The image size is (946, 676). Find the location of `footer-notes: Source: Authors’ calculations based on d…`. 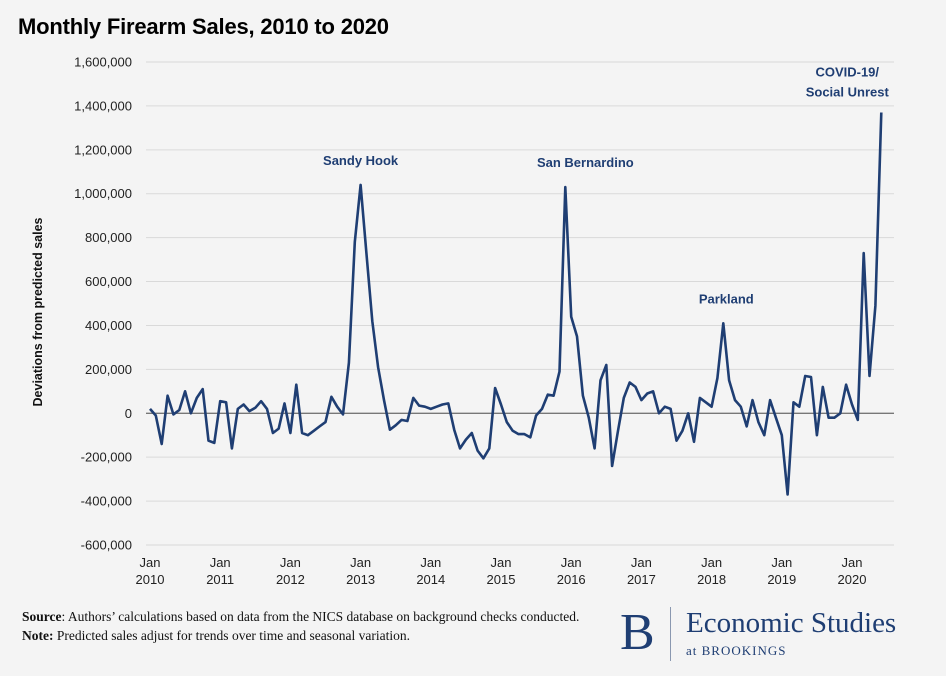

footer-notes: Source: Authors’ calculations based on d… is located at coordinates (317, 626).